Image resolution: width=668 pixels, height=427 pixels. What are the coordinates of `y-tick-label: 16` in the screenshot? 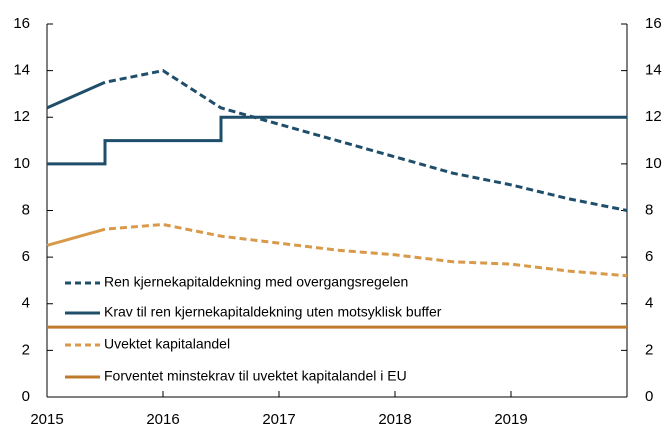 It's located at (21, 23).